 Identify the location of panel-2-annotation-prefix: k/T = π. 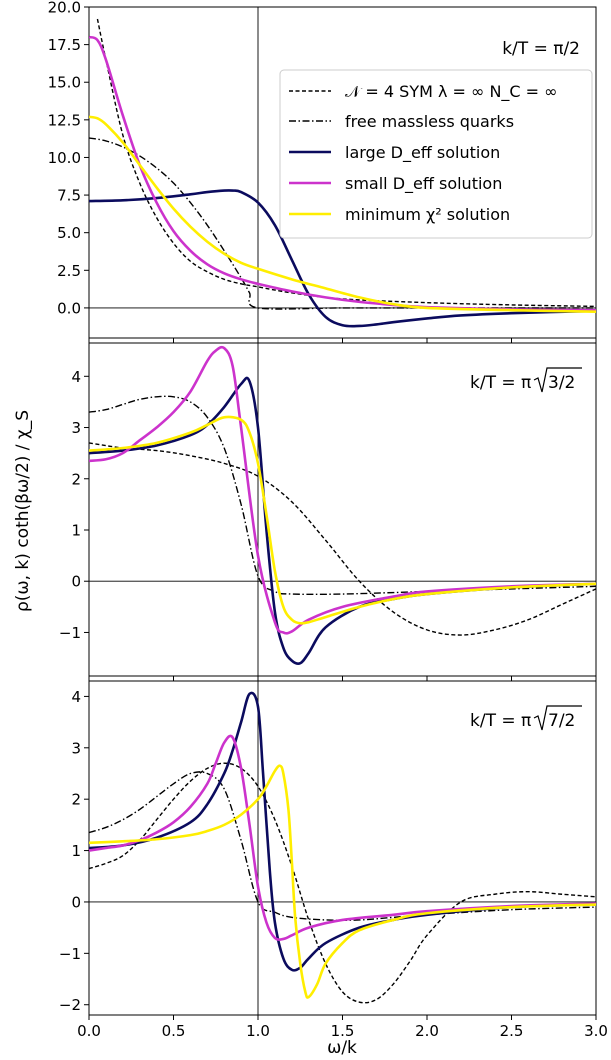
(500, 383).